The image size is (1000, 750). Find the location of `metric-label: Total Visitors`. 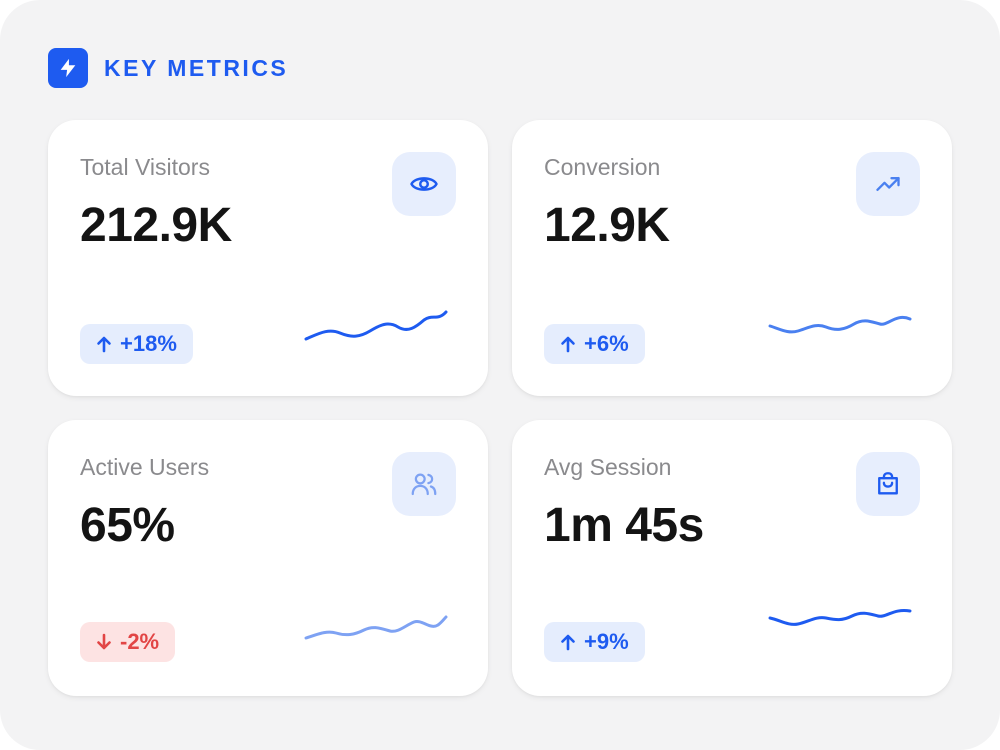

metric-label: Total Visitors is located at coordinates (145, 167).